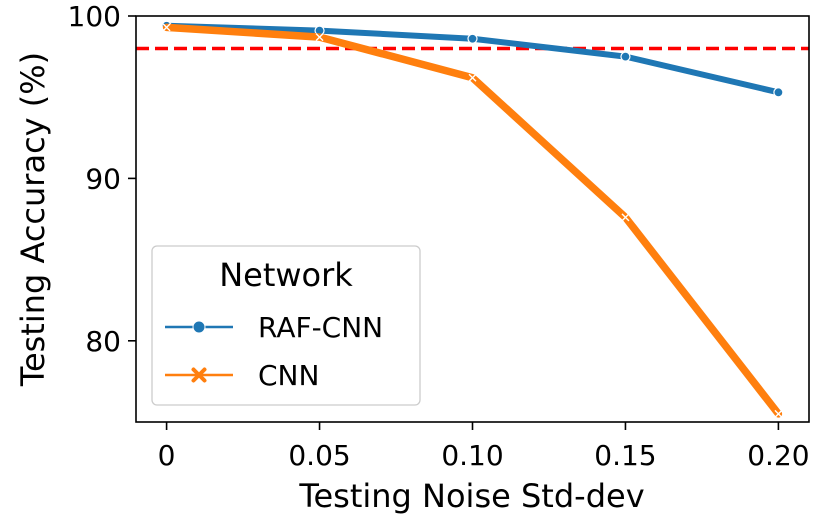  I want to click on y-tick-label: 100, so click(94, 16).